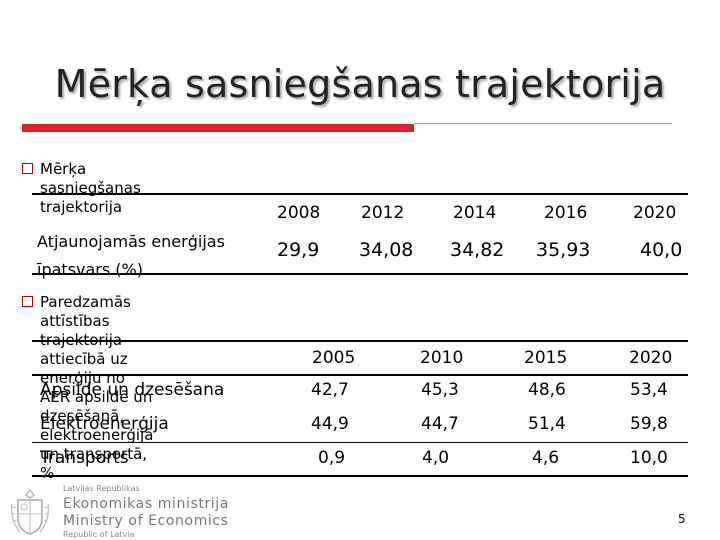  Describe the element at coordinates (99, 534) in the screenshot. I see `logo-bottom-text: Republic of Latvia` at that location.